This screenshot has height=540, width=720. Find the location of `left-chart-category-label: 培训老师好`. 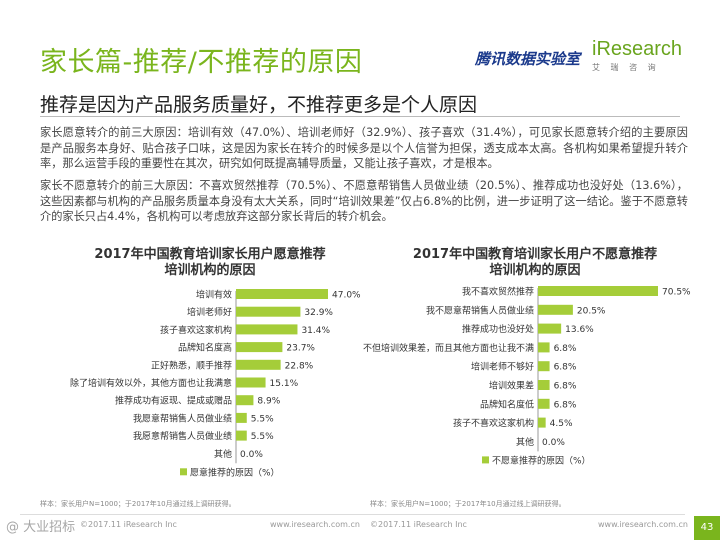

left-chart-category-label: 培训老师好 is located at coordinates (209, 312).